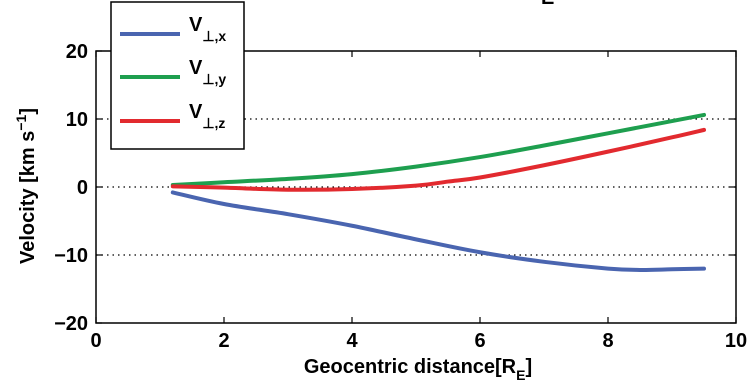  I want to click on x-tick-label: 8, so click(607, 341).